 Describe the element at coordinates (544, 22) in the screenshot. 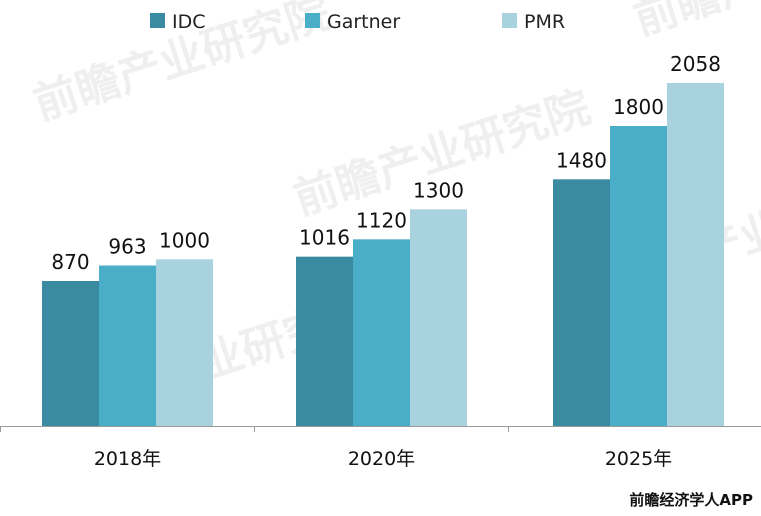

I see `legend-label-pmr: PMR` at that location.